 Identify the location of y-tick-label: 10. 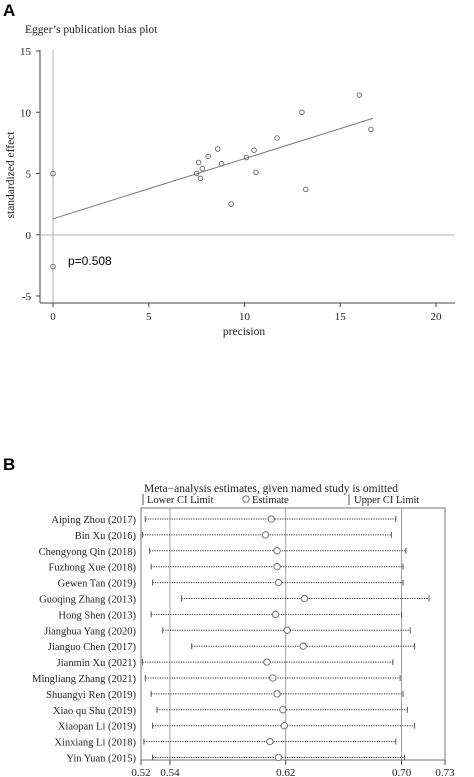
(26, 113).